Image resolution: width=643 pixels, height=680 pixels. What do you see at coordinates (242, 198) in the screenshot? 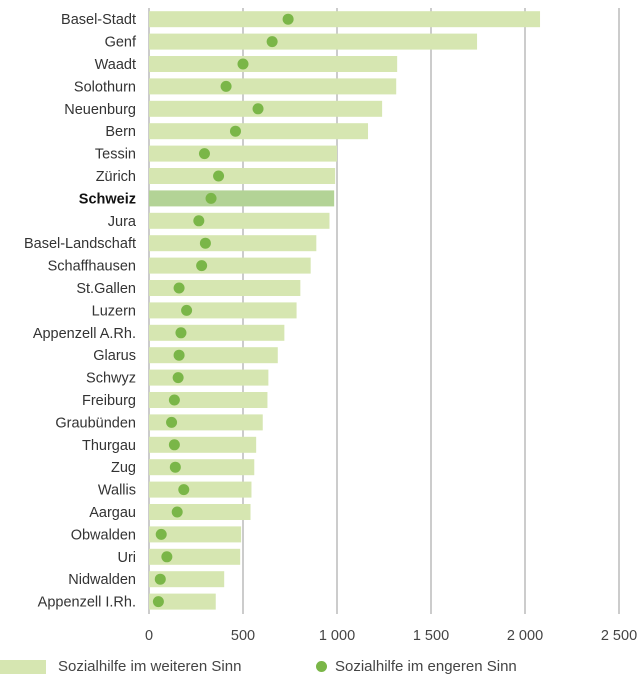
I see `bar-schweiz` at bounding box center [242, 198].